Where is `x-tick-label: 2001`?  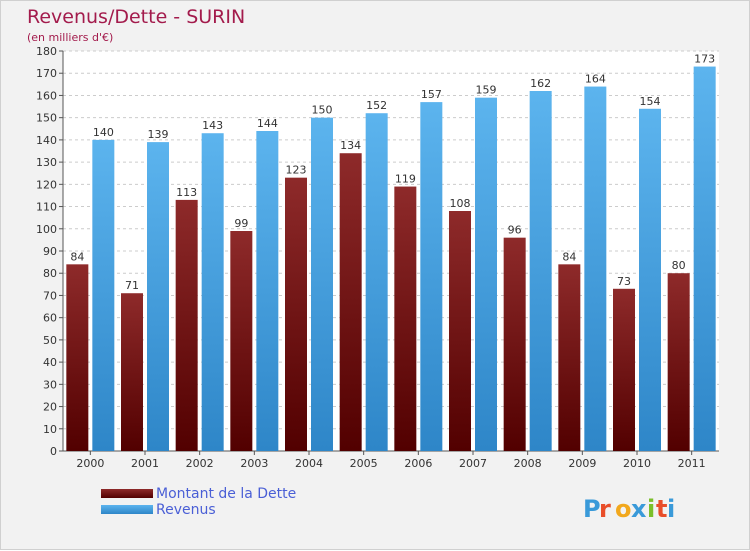
x-tick-label: 2001 is located at coordinates (145, 463).